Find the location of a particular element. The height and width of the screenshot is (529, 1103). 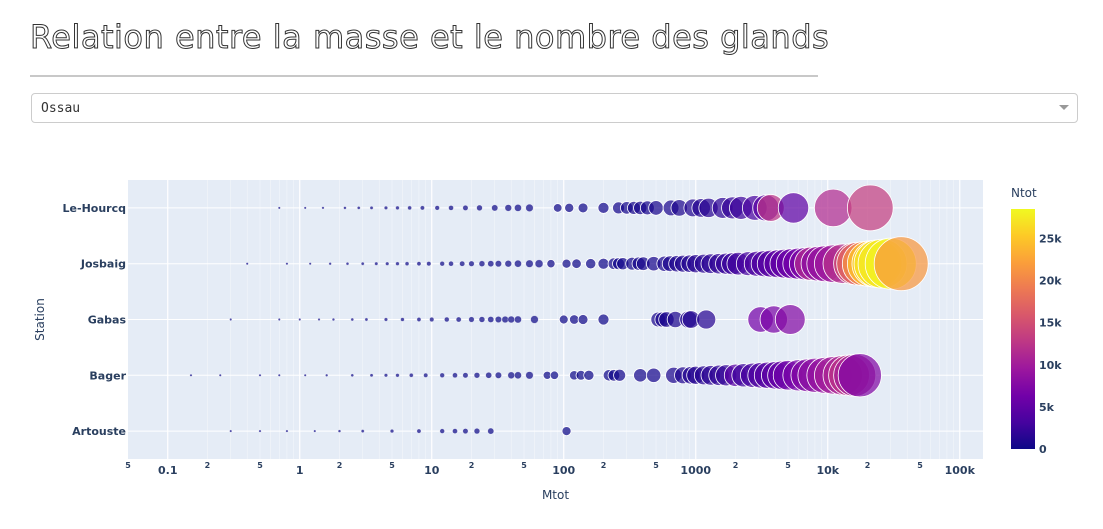

chevron-down-icon is located at coordinates (1064, 108).